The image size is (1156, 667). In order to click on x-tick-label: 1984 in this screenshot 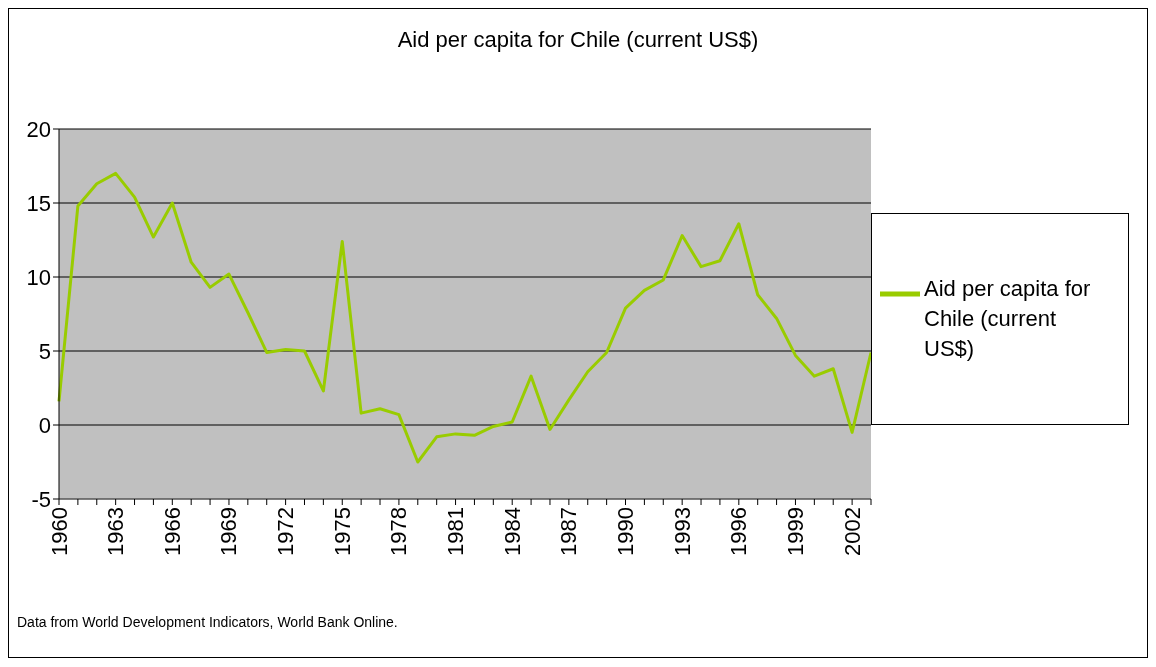, I will do `click(512, 531)`.